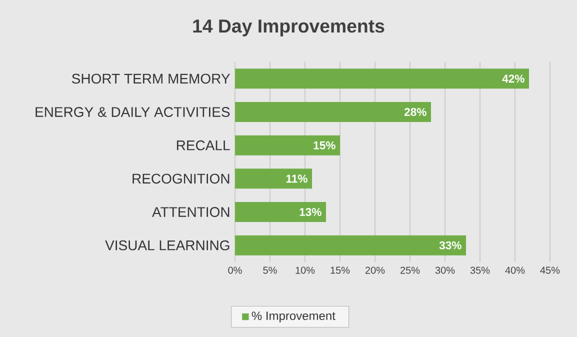 The image size is (577, 337). Describe the element at coordinates (203, 145) in the screenshot. I see `y-tick-label: RECALL` at that location.